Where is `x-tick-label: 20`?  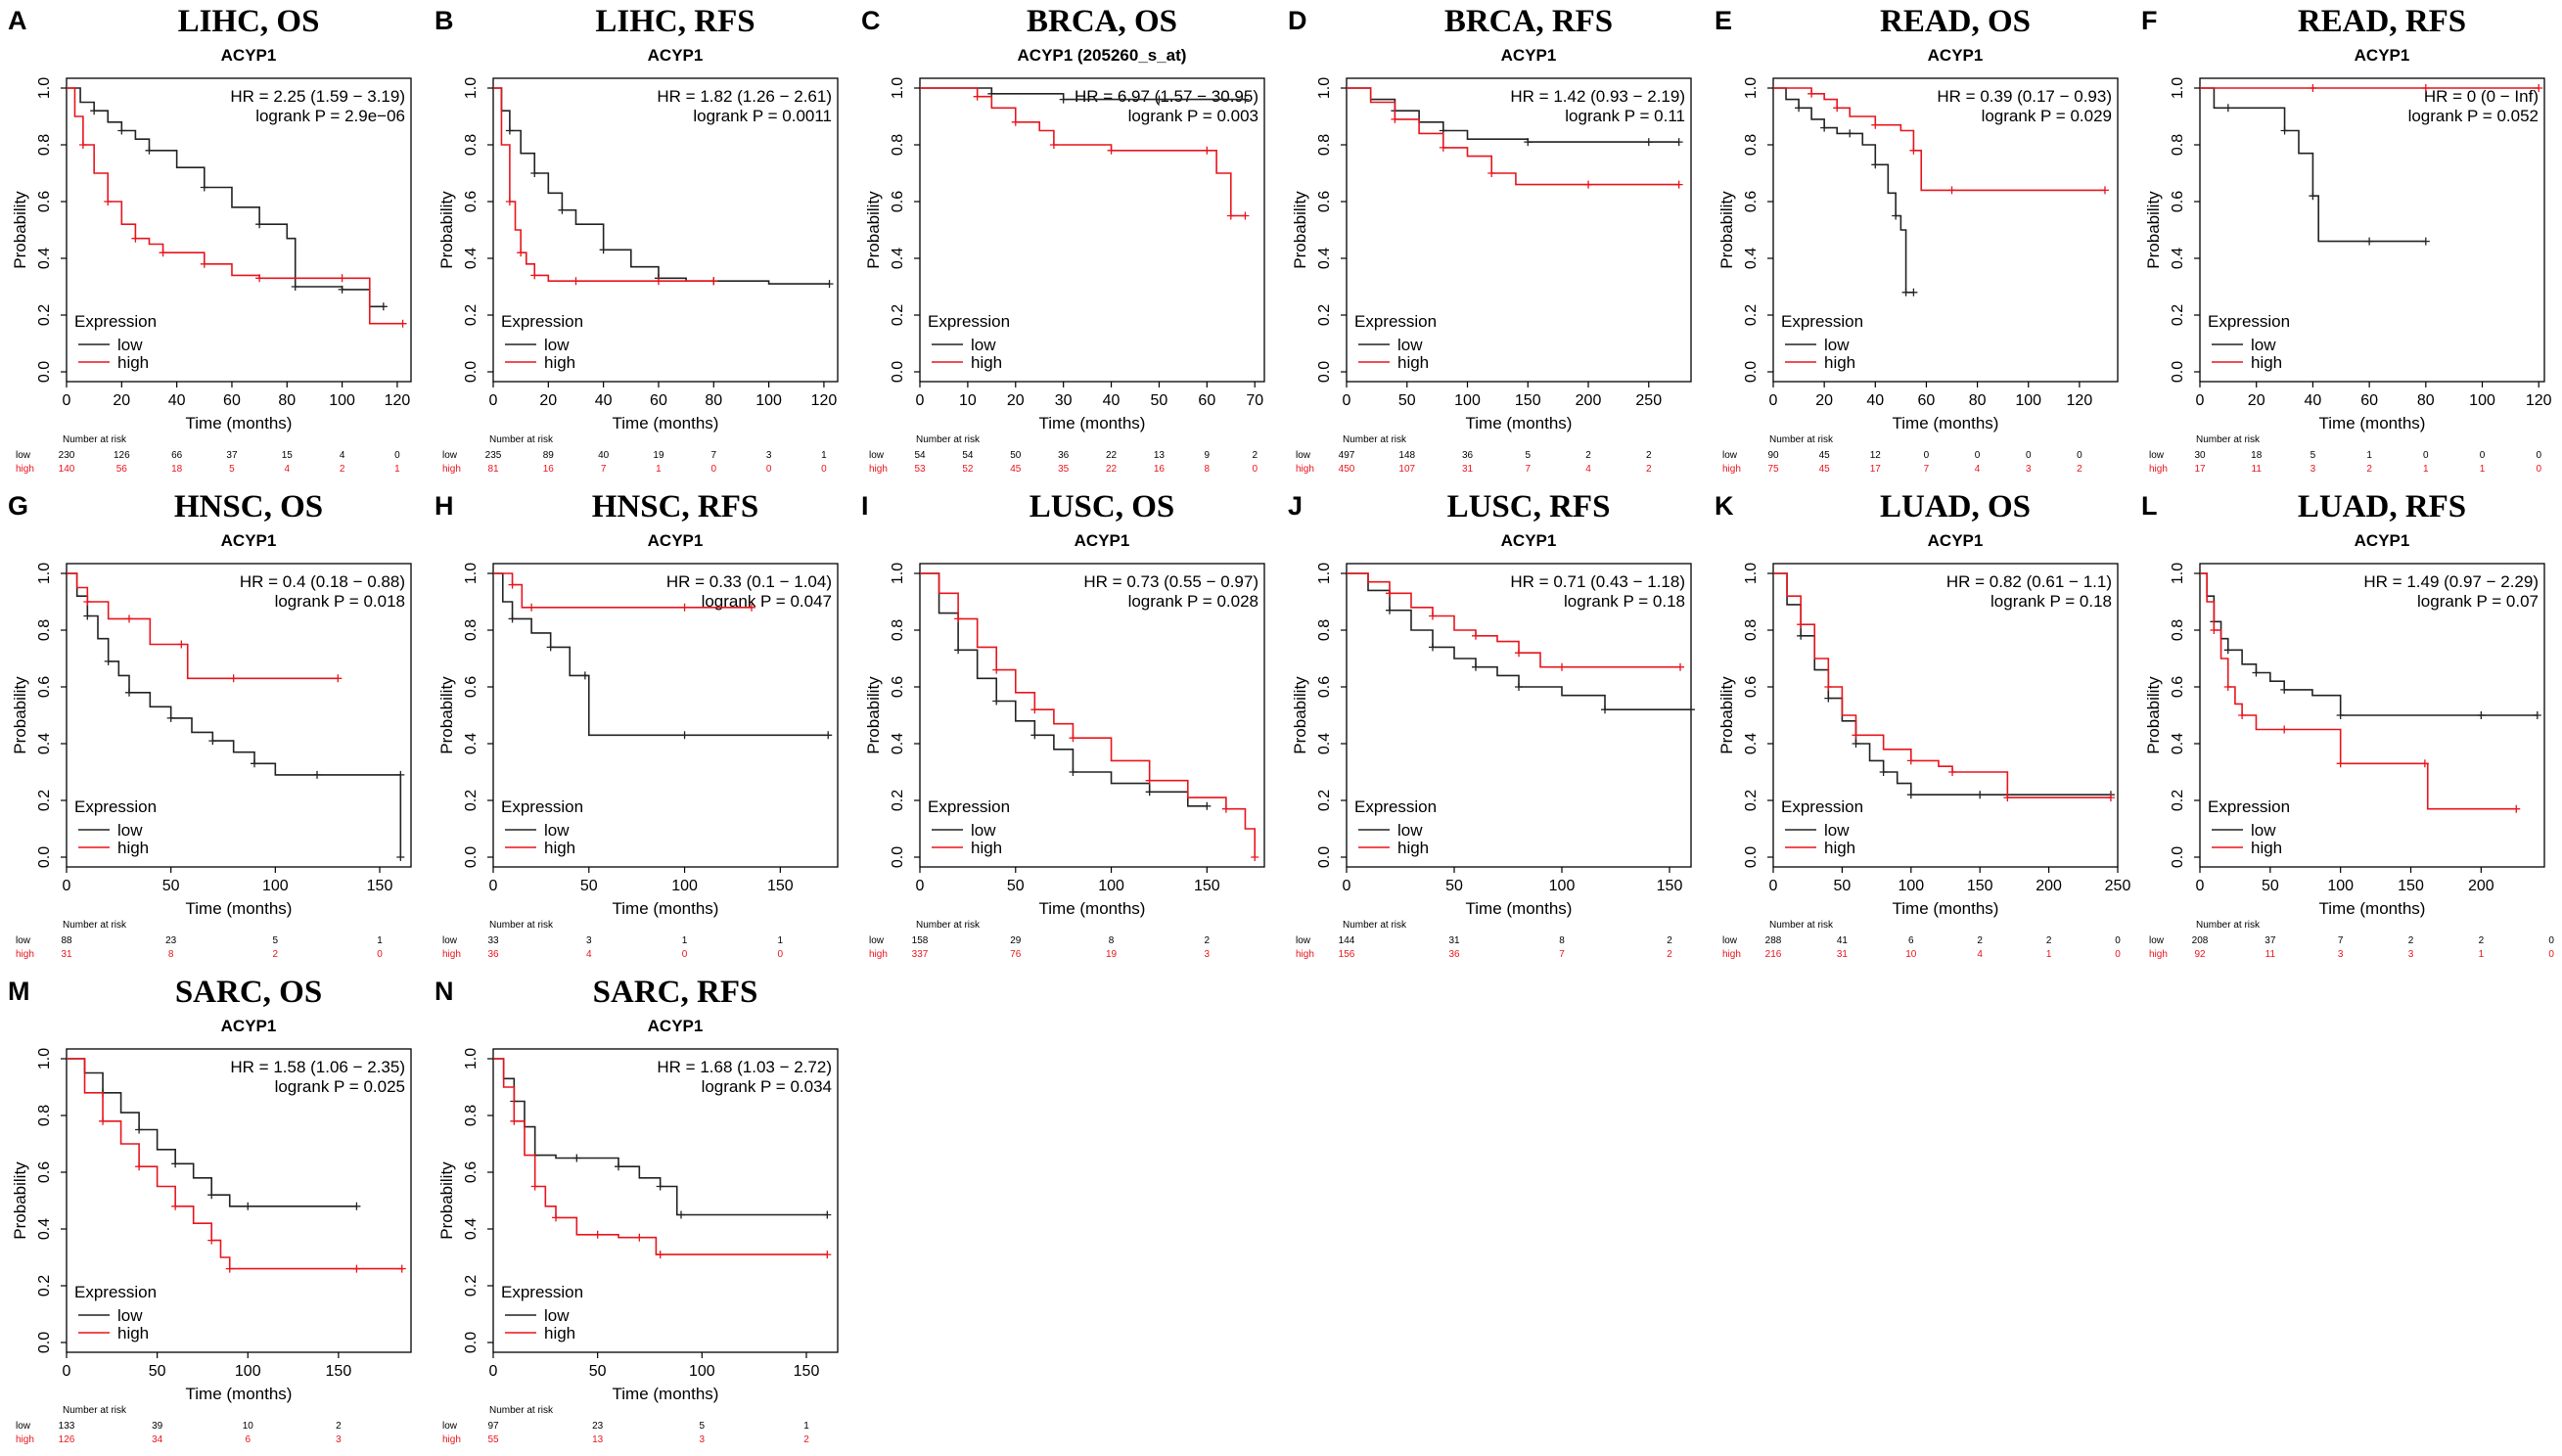 x-tick-label: 20 is located at coordinates (1824, 400).